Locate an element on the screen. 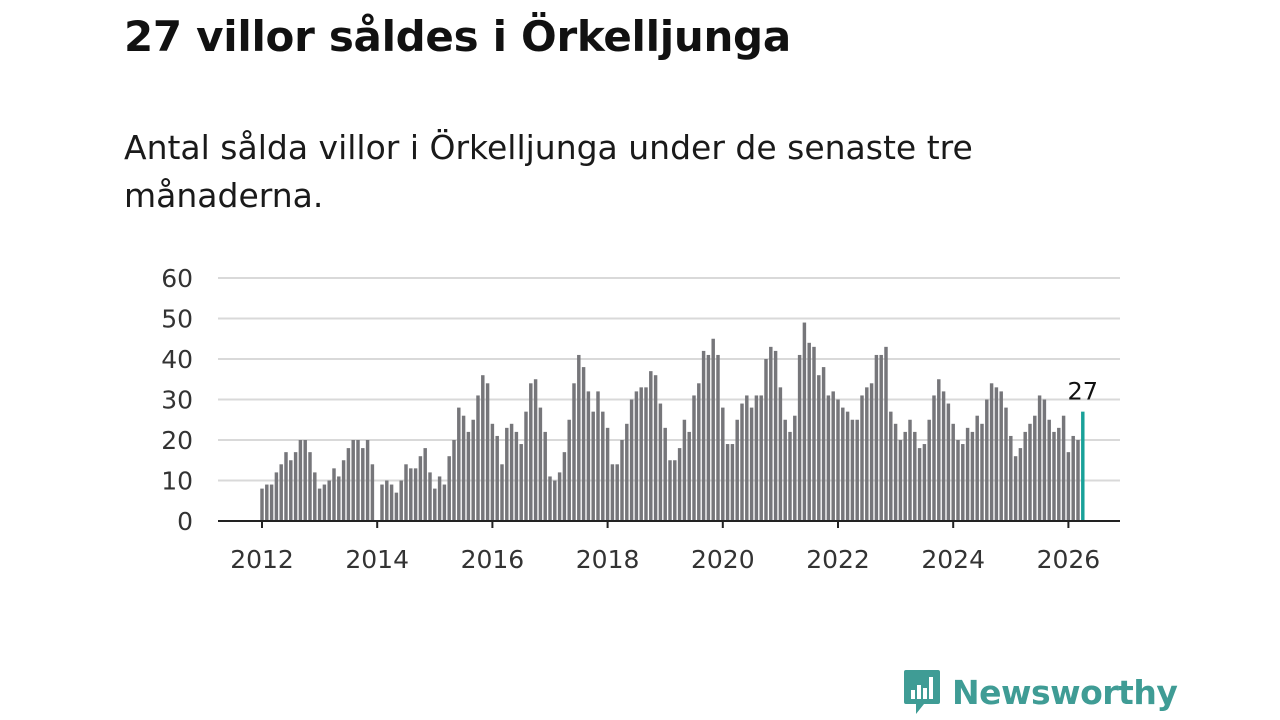 The width and height of the screenshot is (1280, 720). x-tick-label: 2018 is located at coordinates (608, 559).